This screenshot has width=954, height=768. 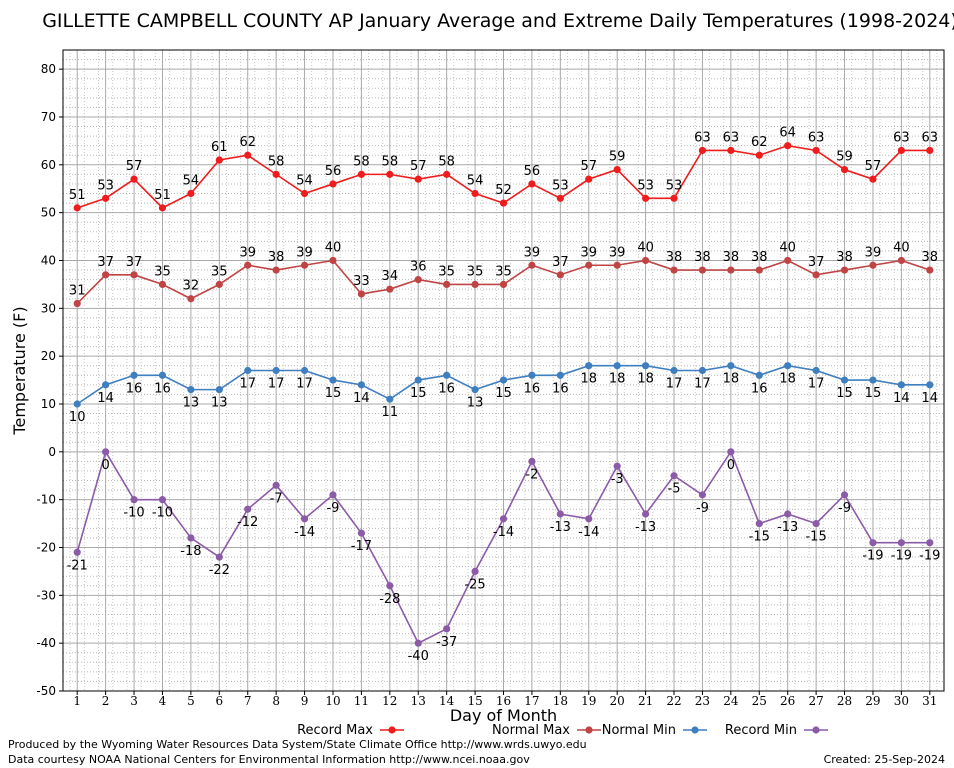 I want to click on x-tick-label: 13, so click(x=418, y=701).